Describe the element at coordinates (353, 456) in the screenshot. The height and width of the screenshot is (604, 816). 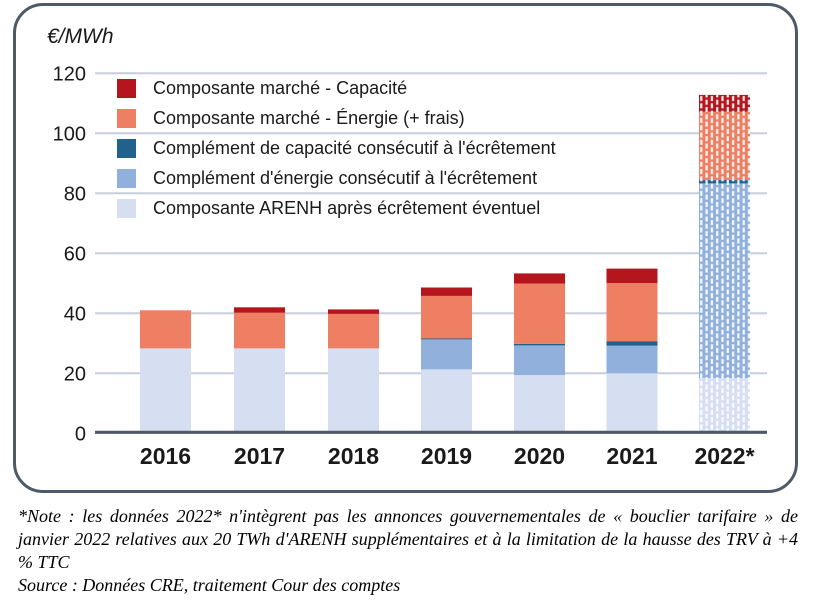
I see `x-tick-label-2018: 2018` at that location.